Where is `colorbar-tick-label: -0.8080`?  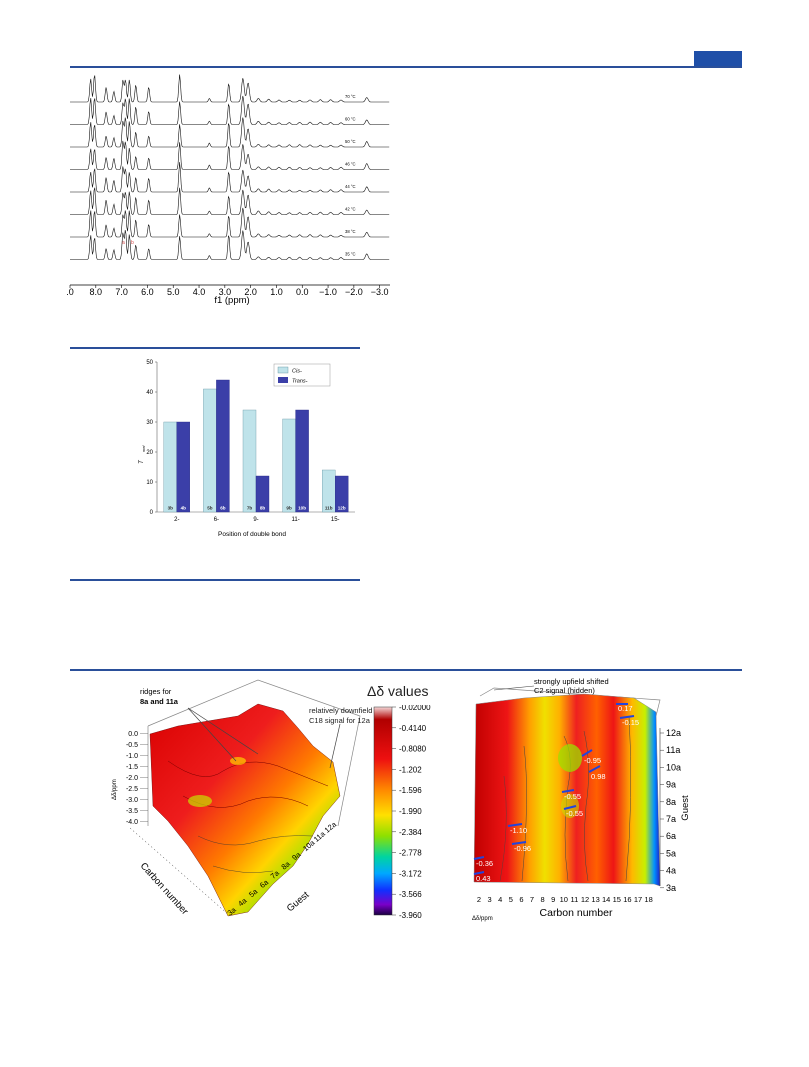
colorbar-tick-label: -0.8080 is located at coordinates (413, 749).